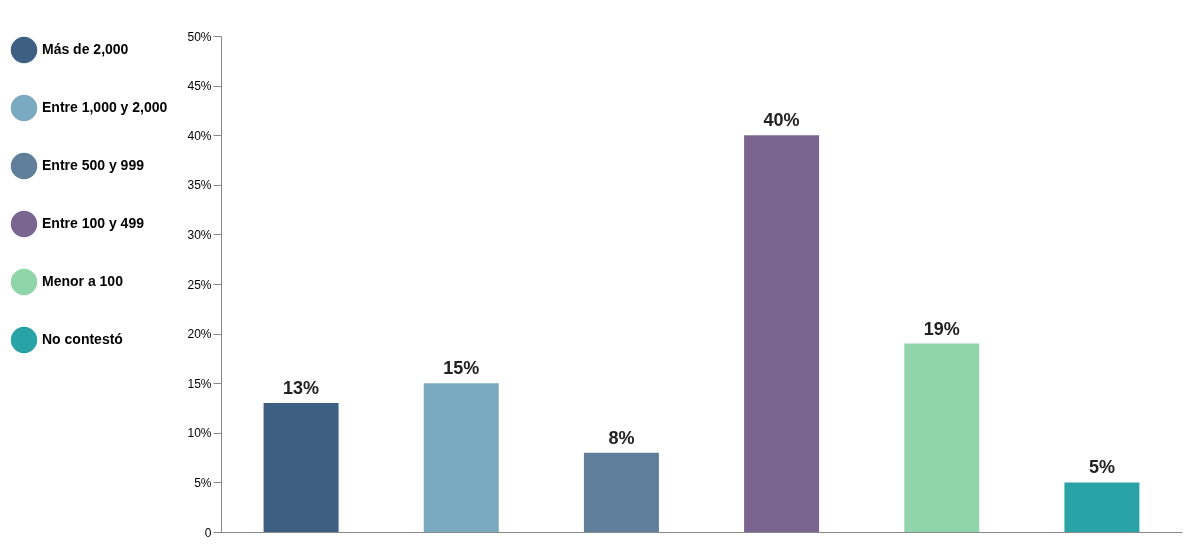 Image resolution: width=1202 pixels, height=553 pixels. Describe the element at coordinates (93, 223) in the screenshot. I see `legend-label: Entre 100 y 499` at that location.